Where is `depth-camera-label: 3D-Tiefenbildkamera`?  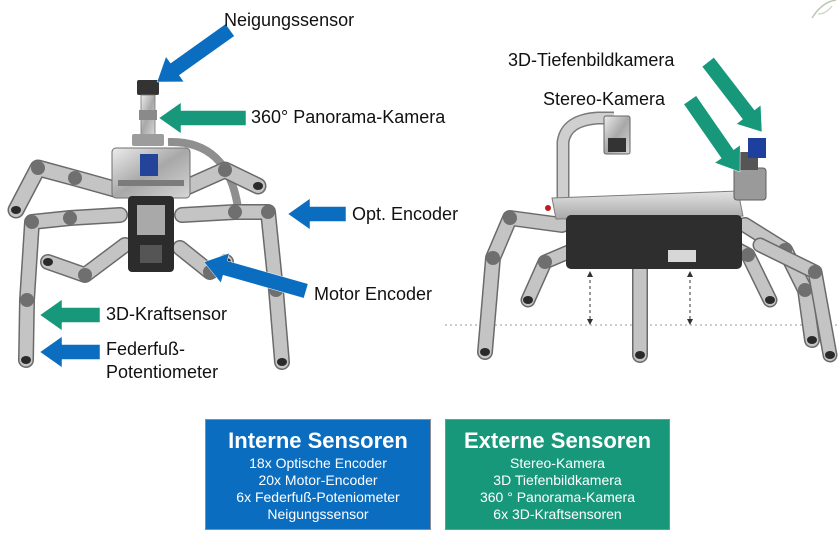 depth-camera-label: 3D-Tiefenbildkamera is located at coordinates (591, 60).